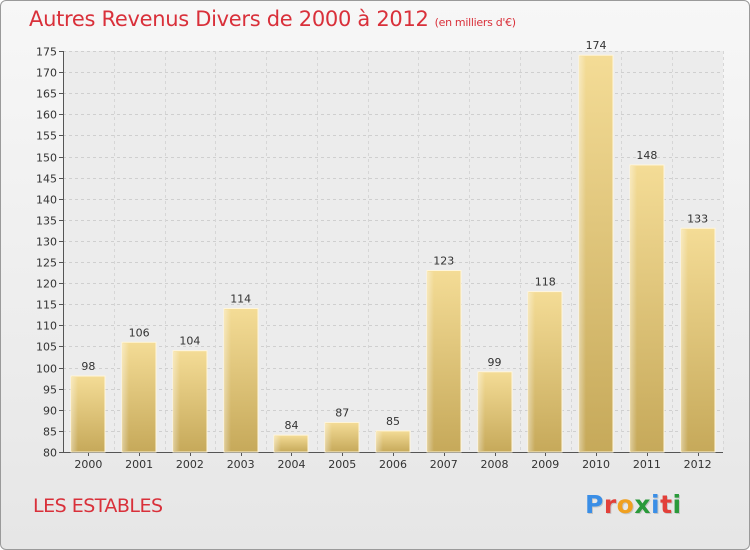  What do you see at coordinates (697, 218) in the screenshot?
I see `bar-value-label: 133` at bounding box center [697, 218].